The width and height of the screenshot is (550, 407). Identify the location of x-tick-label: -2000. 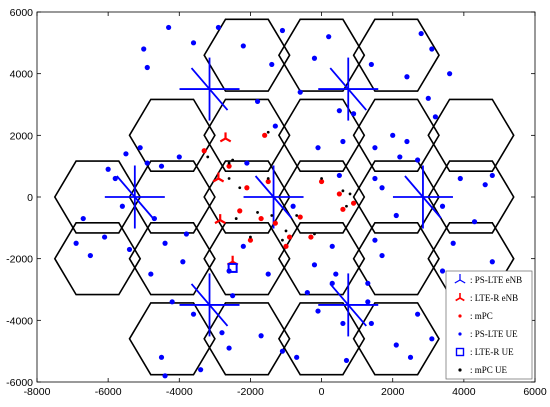
(250, 392).